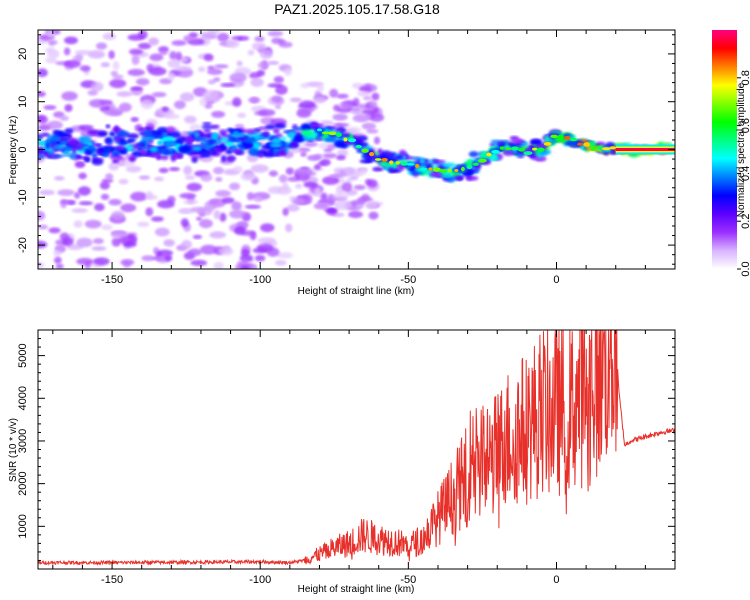  I want to click on snr-y-axis-label: SNR (10 * v/v), so click(13, 450).